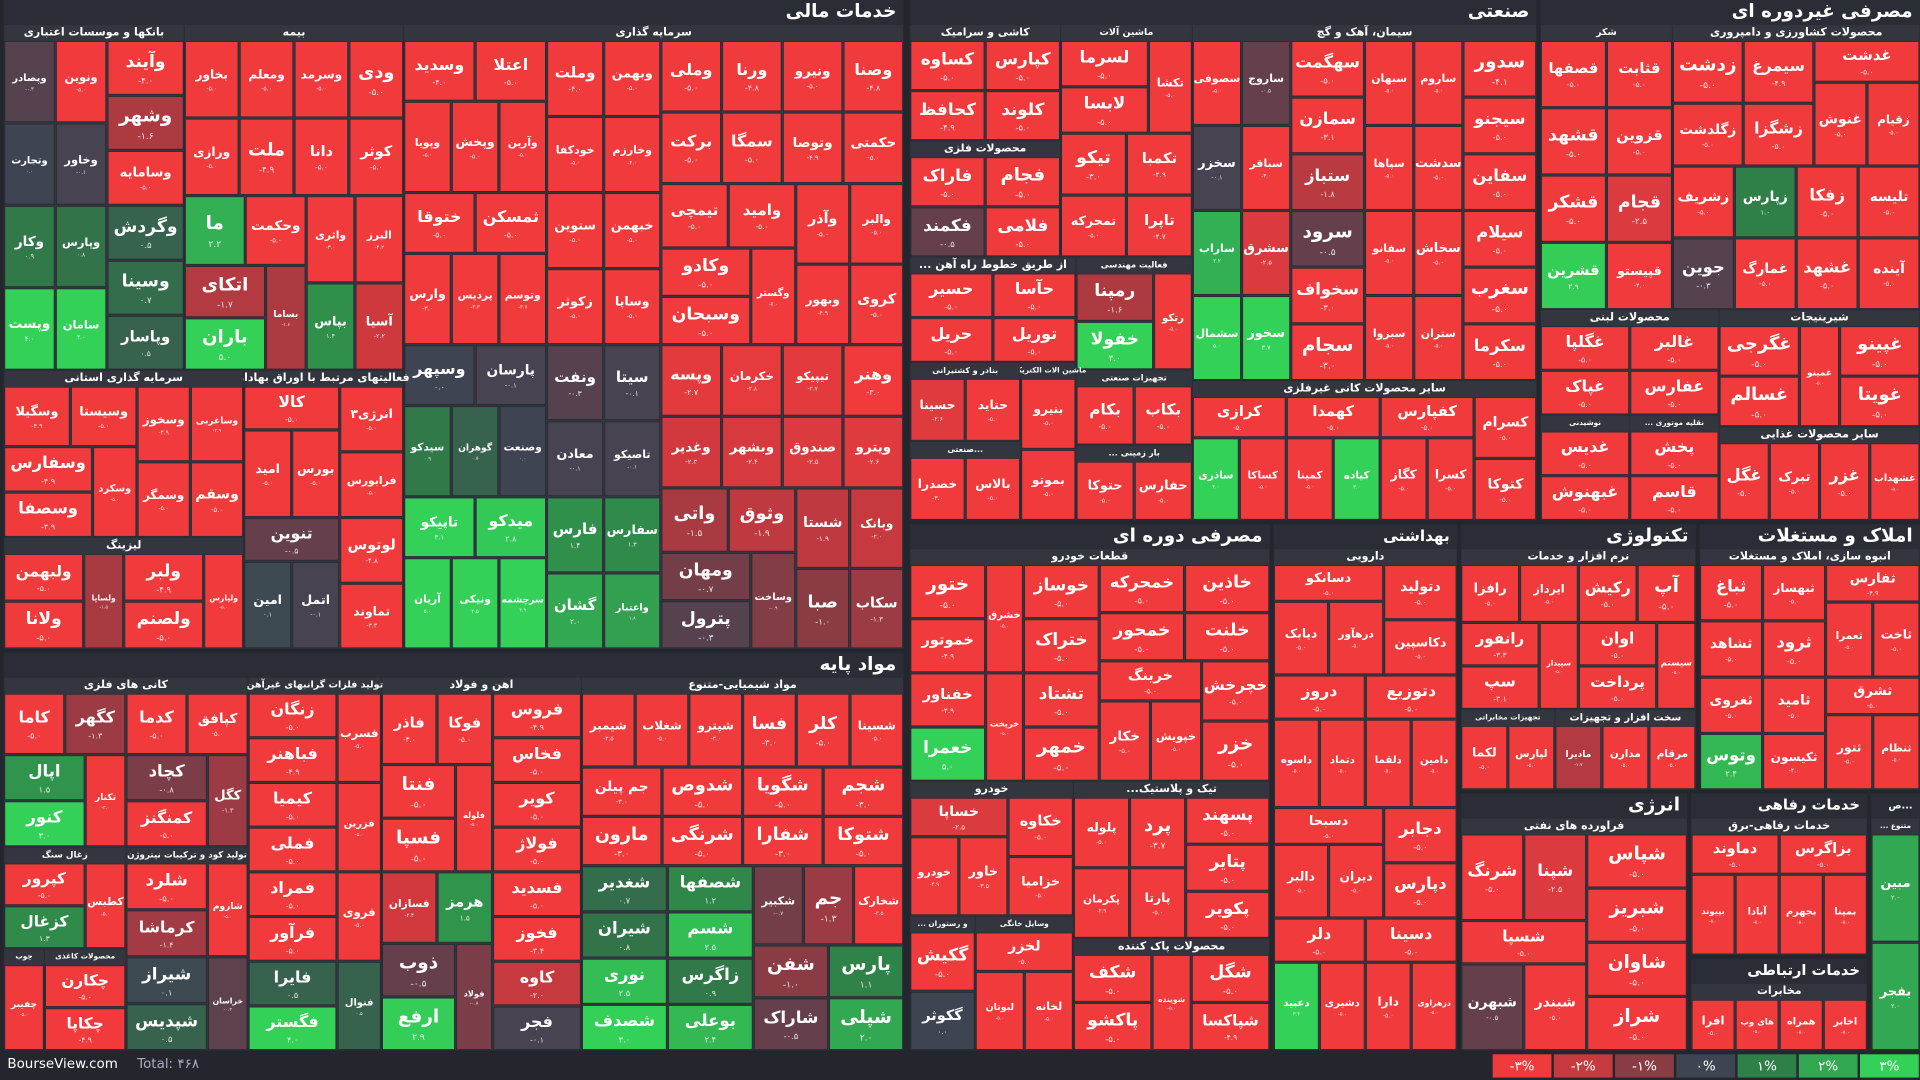 Image resolution: width=1920 pixels, height=1080 pixels. Describe the element at coordinates (1327, 62) in the screenshot. I see `stock-name: سهگمت` at that location.